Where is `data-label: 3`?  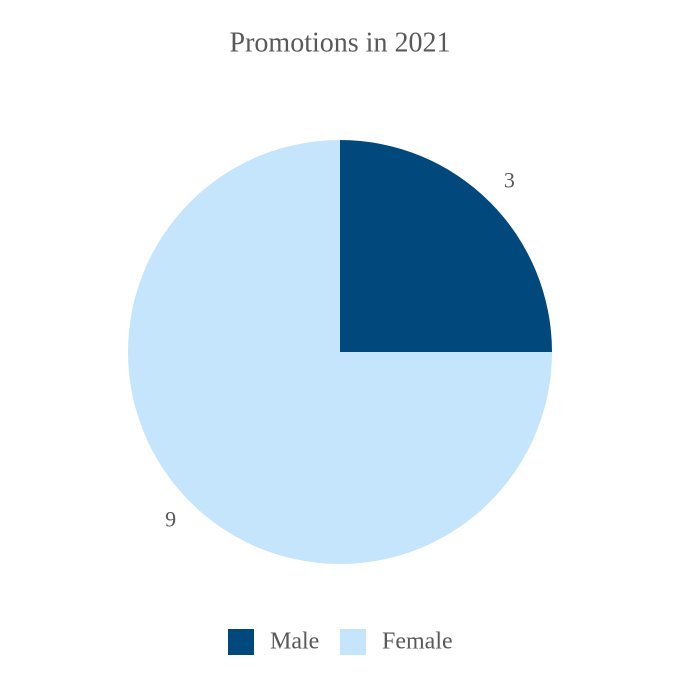 data-label: 3 is located at coordinates (509, 180).